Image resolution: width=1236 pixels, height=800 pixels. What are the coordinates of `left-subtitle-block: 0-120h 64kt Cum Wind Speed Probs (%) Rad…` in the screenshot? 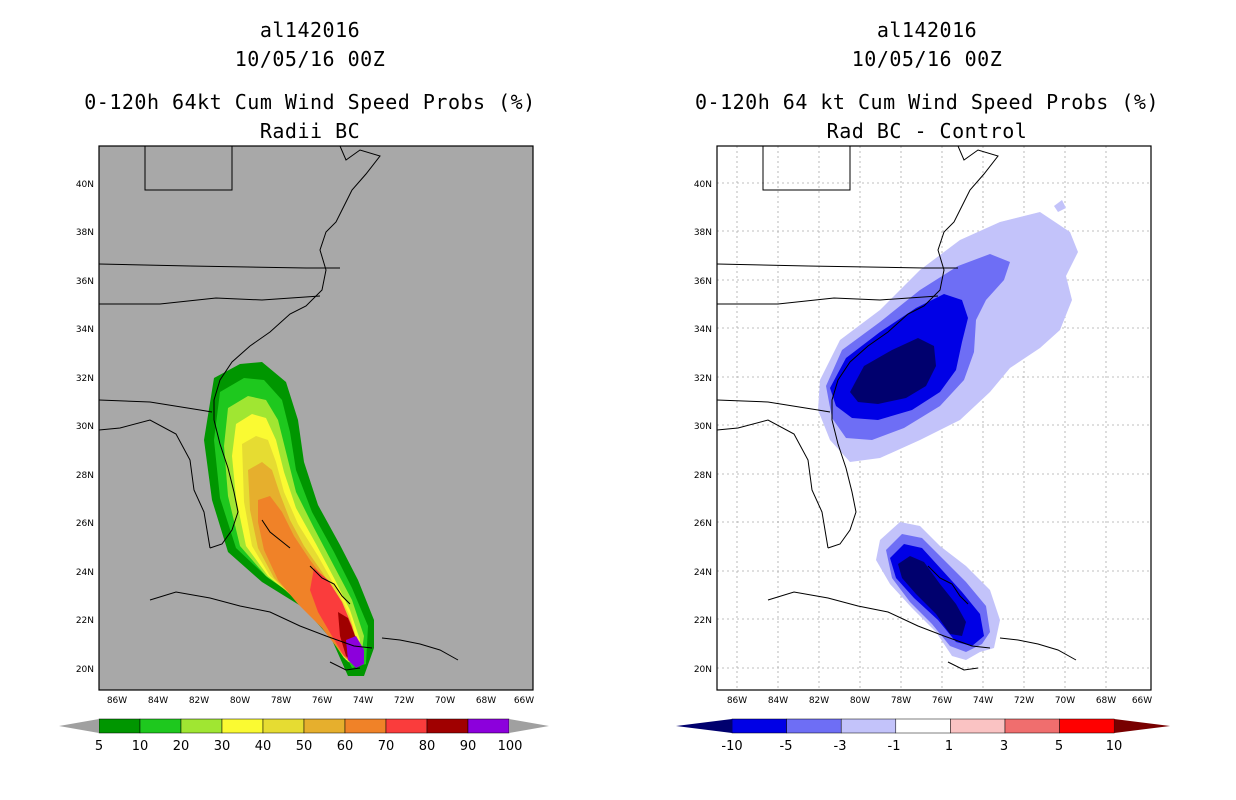 It's located at (310, 117).